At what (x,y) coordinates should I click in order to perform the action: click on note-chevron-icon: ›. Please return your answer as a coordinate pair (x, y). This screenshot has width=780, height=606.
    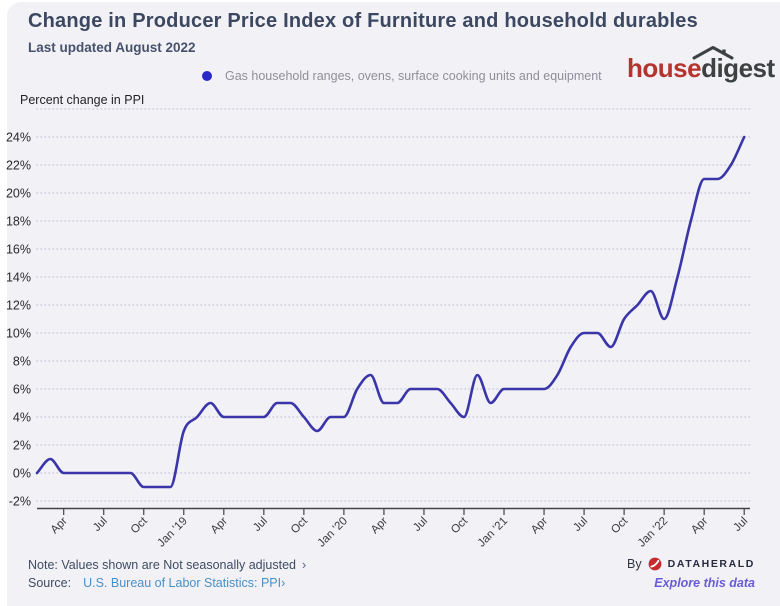
    Looking at the image, I should click on (304, 565).